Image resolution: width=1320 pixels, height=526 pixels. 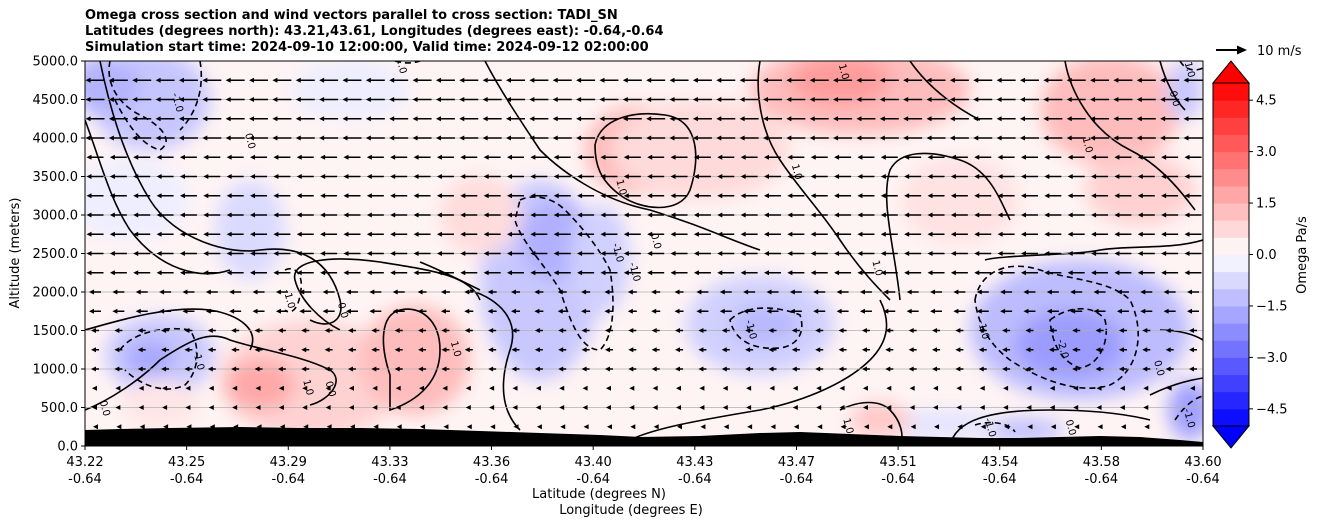 I want to click on colorbar-extend-min, so click(x=1231, y=437).